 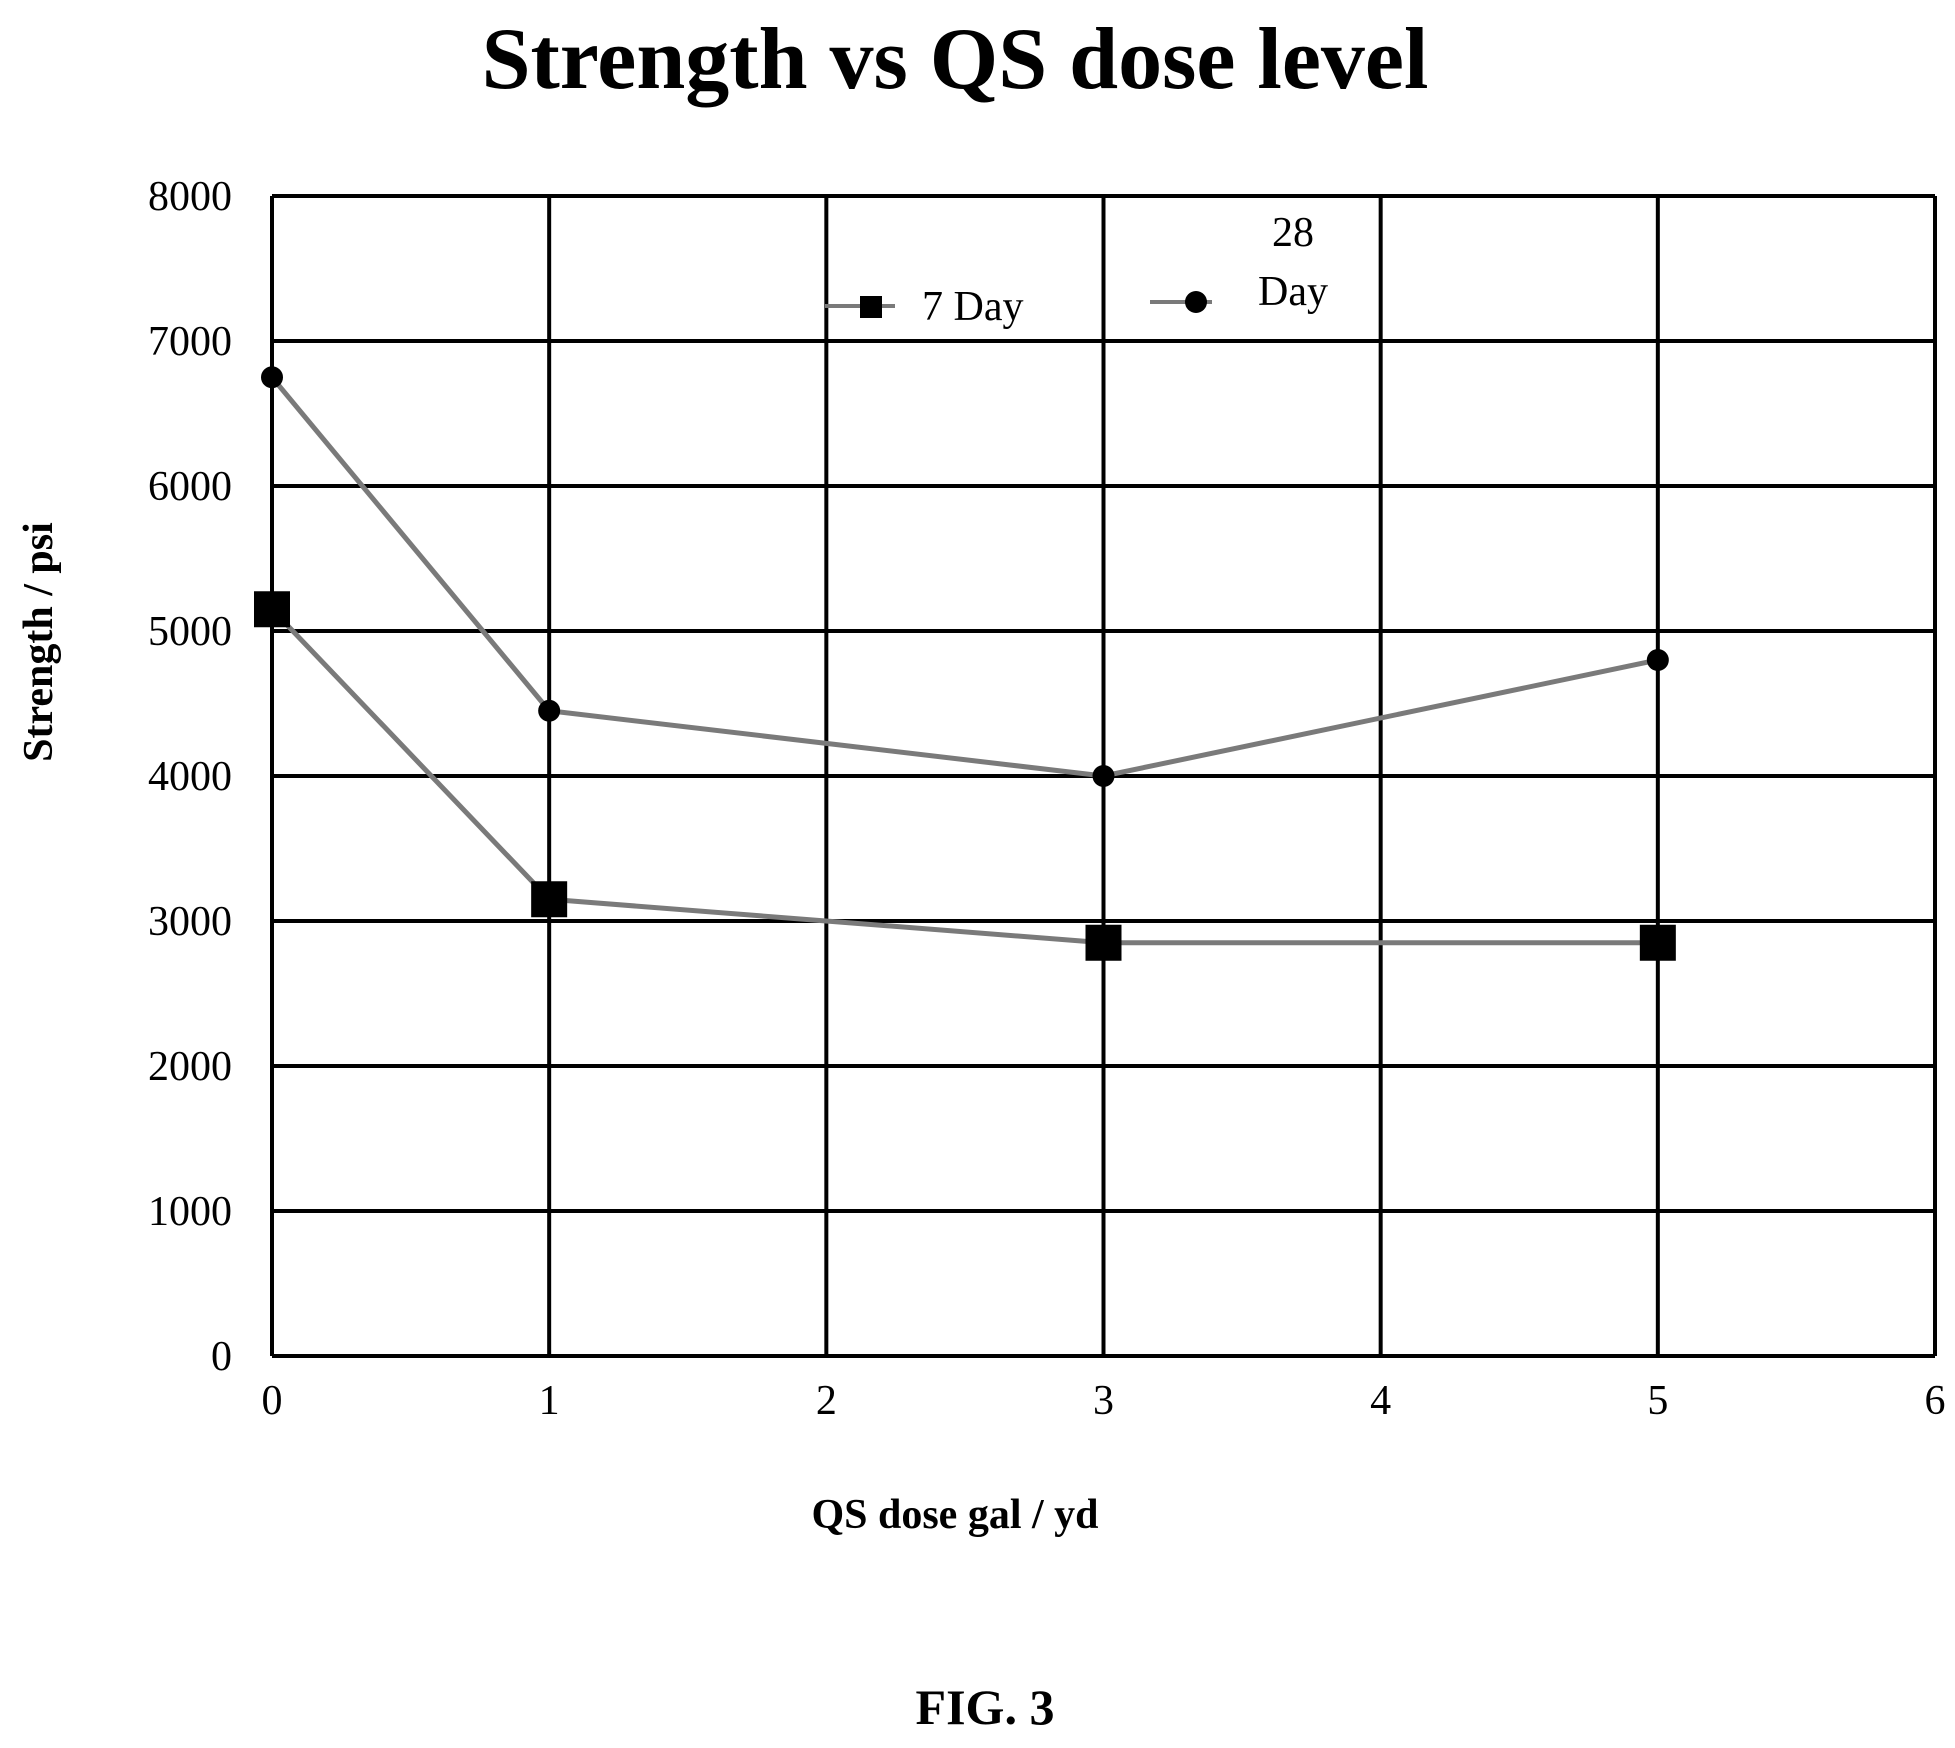 I want to click on y-tick-label: 6000, so click(x=190, y=487).